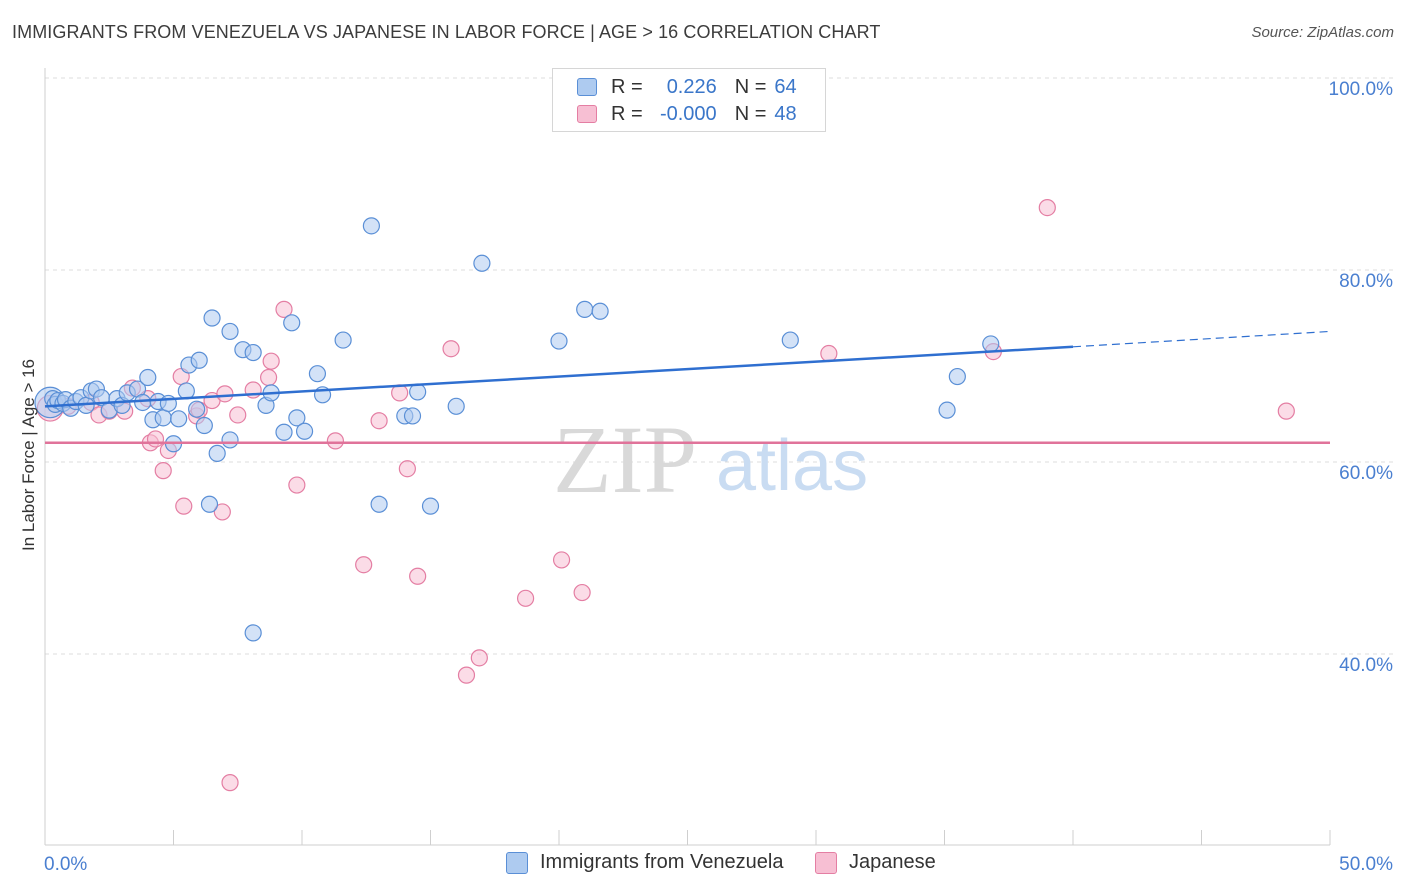 This screenshot has width=1406, height=892. I want to click on bottom-legend-swatch-blue, so click(517, 862).